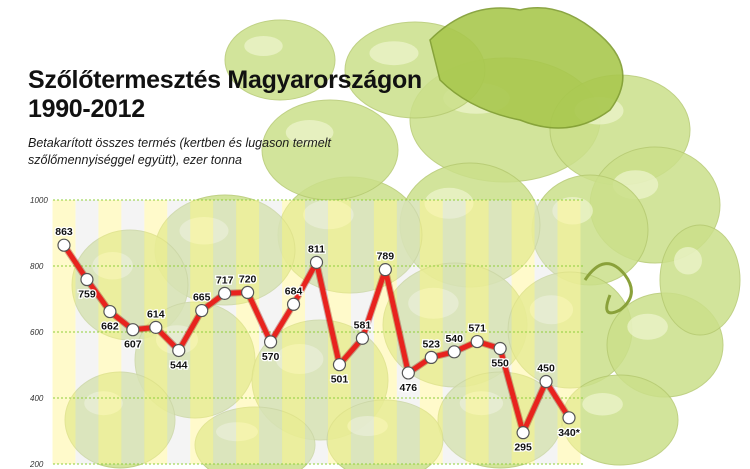  I want to click on data-point-1998, so click(248, 292).